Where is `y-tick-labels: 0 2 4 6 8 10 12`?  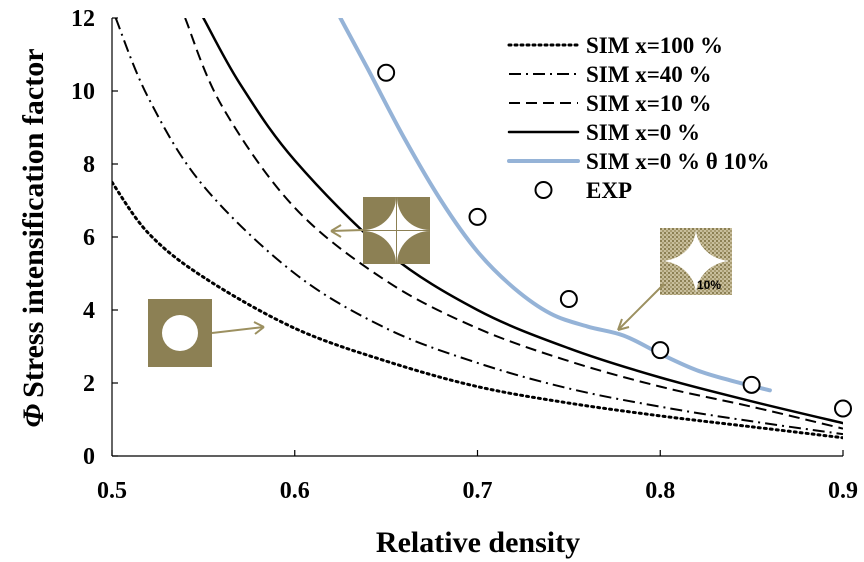 y-tick-labels: 0 2 4 6 8 10 12 is located at coordinates (94, 238).